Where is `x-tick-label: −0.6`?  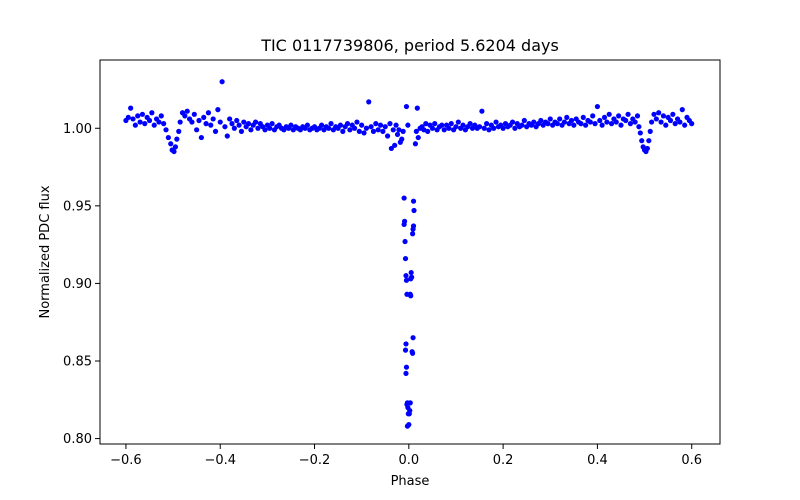 x-tick-label: −0.6 is located at coordinates (126, 460).